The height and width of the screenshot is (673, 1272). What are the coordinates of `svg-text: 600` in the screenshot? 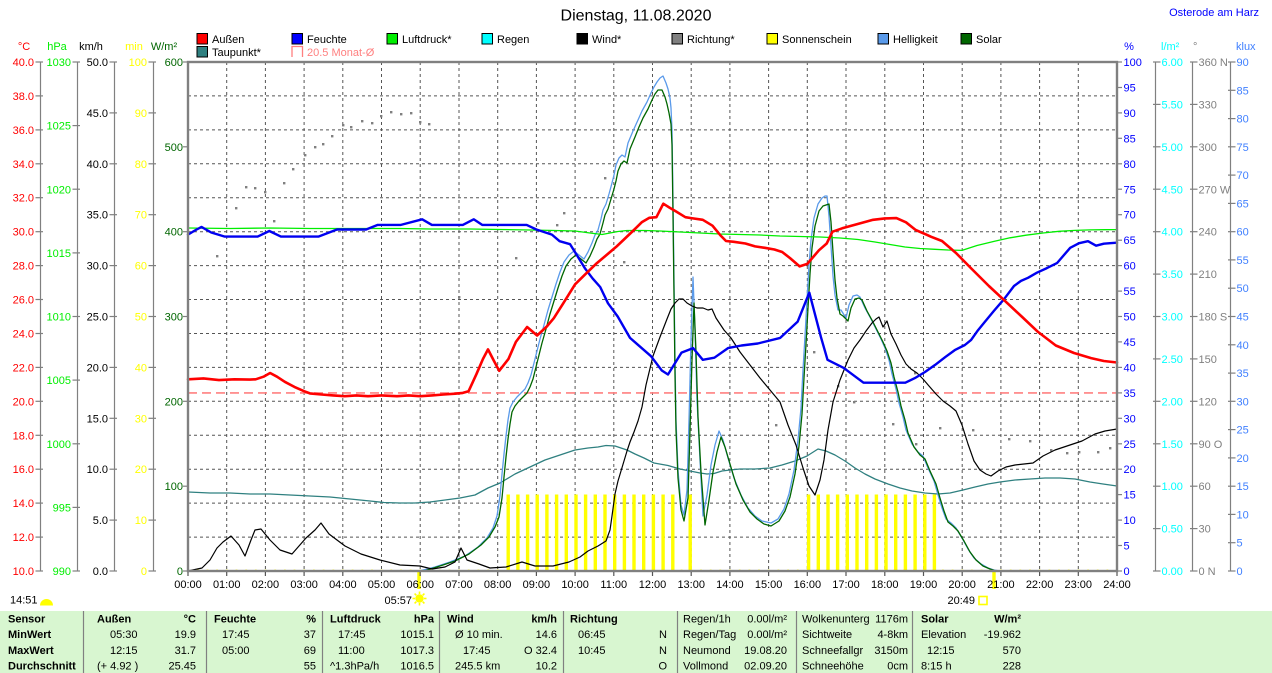 It's located at (174, 63).